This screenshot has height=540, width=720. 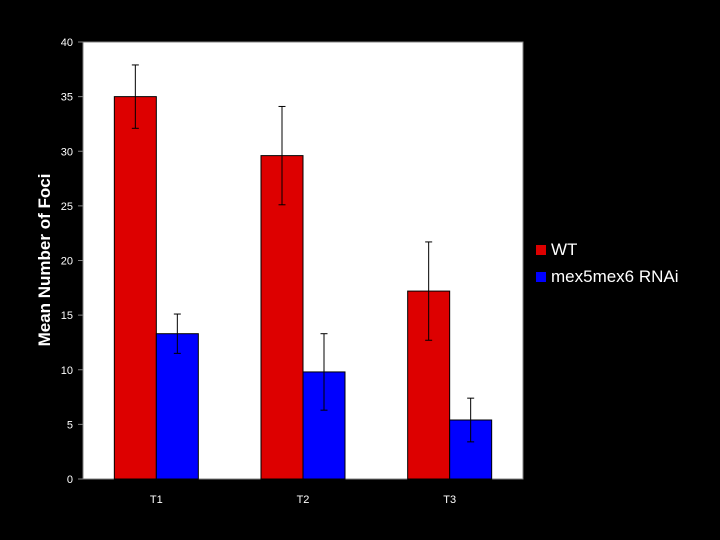 What do you see at coordinates (615, 276) in the screenshot?
I see `legend-label-rnai: mex5mex6 RNAi` at bounding box center [615, 276].